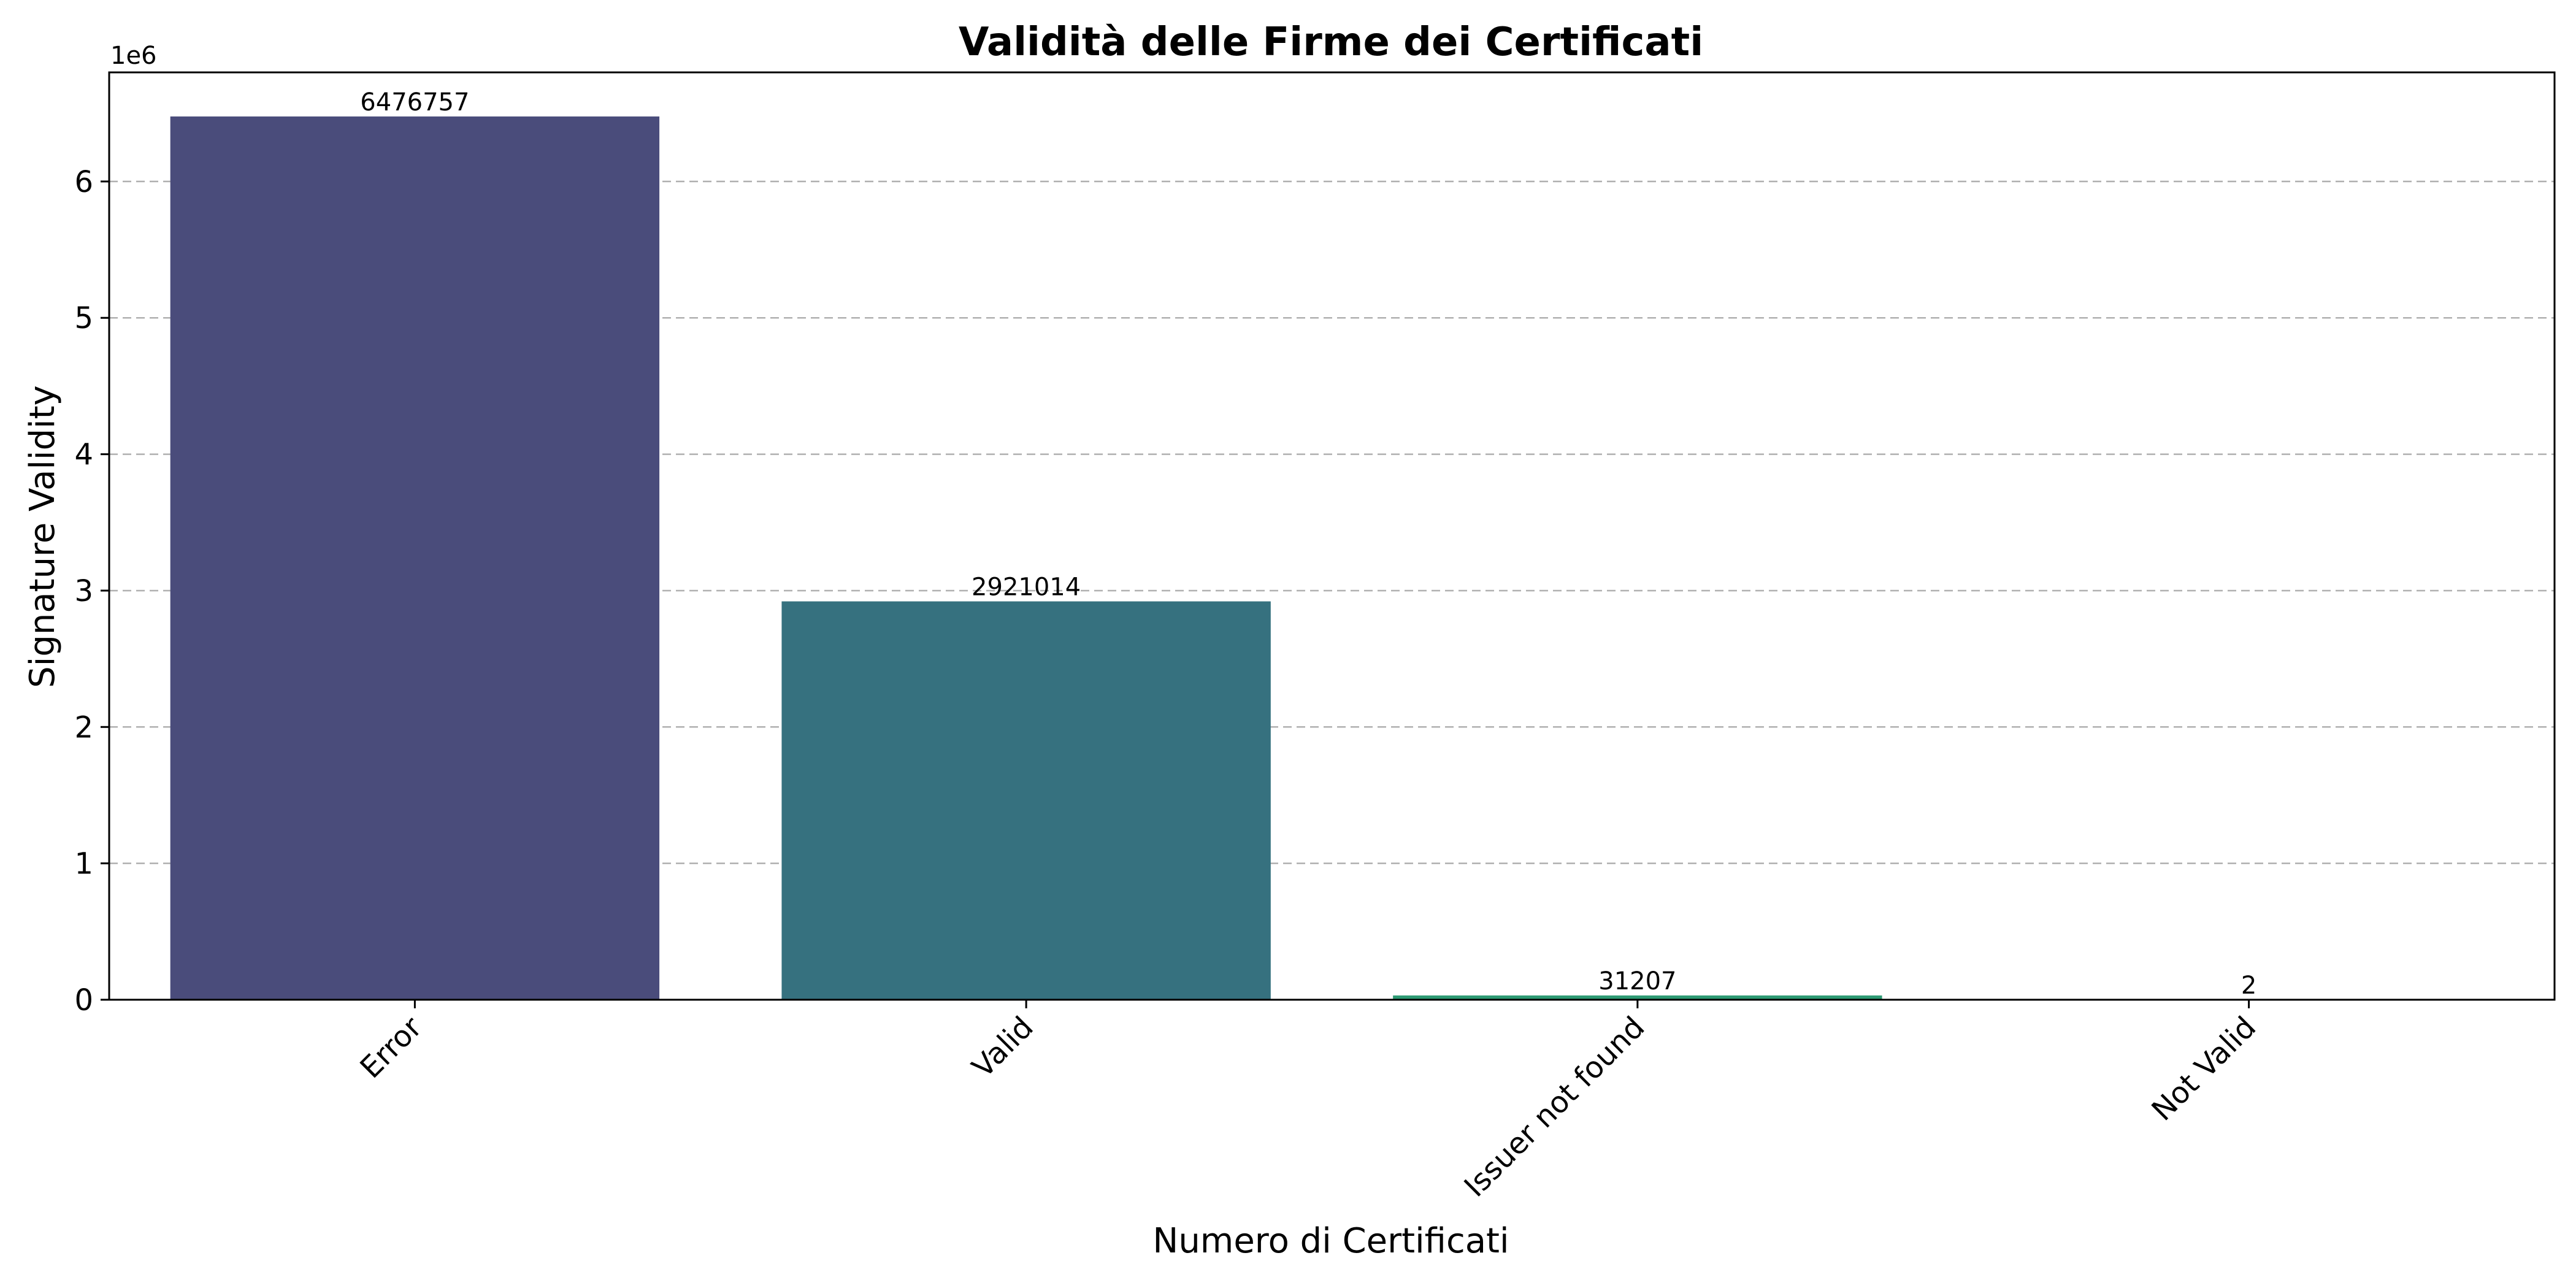 The height and width of the screenshot is (1288, 2576). What do you see at coordinates (83, 318) in the screenshot?
I see `y-tick-label: 5` at bounding box center [83, 318].